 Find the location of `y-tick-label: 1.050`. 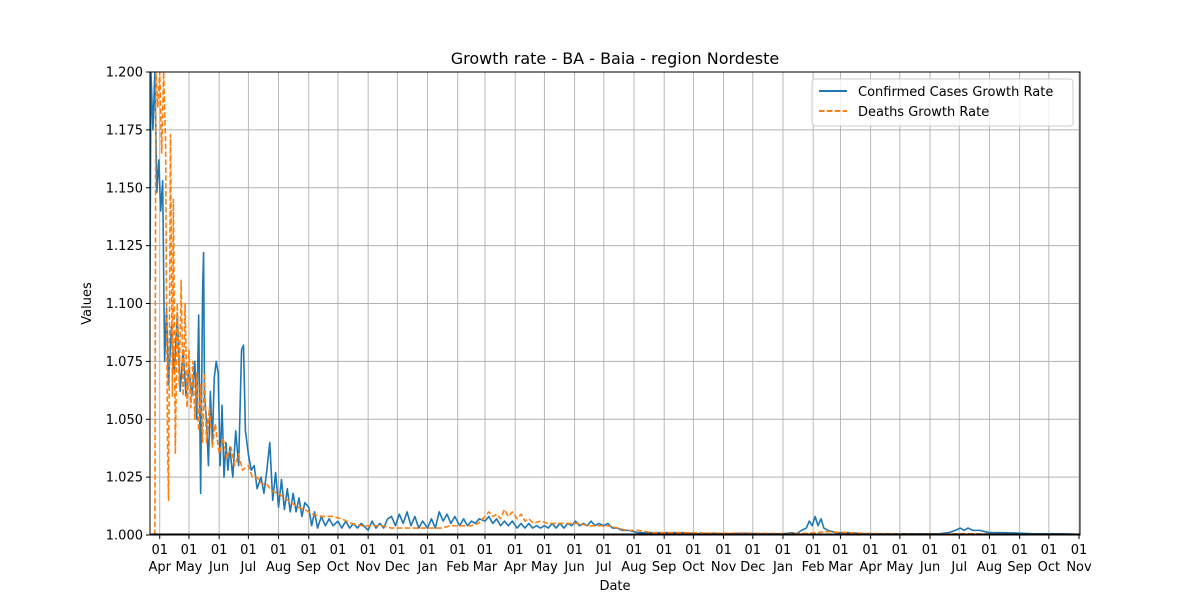

y-tick-label: 1.050 is located at coordinates (124, 420).